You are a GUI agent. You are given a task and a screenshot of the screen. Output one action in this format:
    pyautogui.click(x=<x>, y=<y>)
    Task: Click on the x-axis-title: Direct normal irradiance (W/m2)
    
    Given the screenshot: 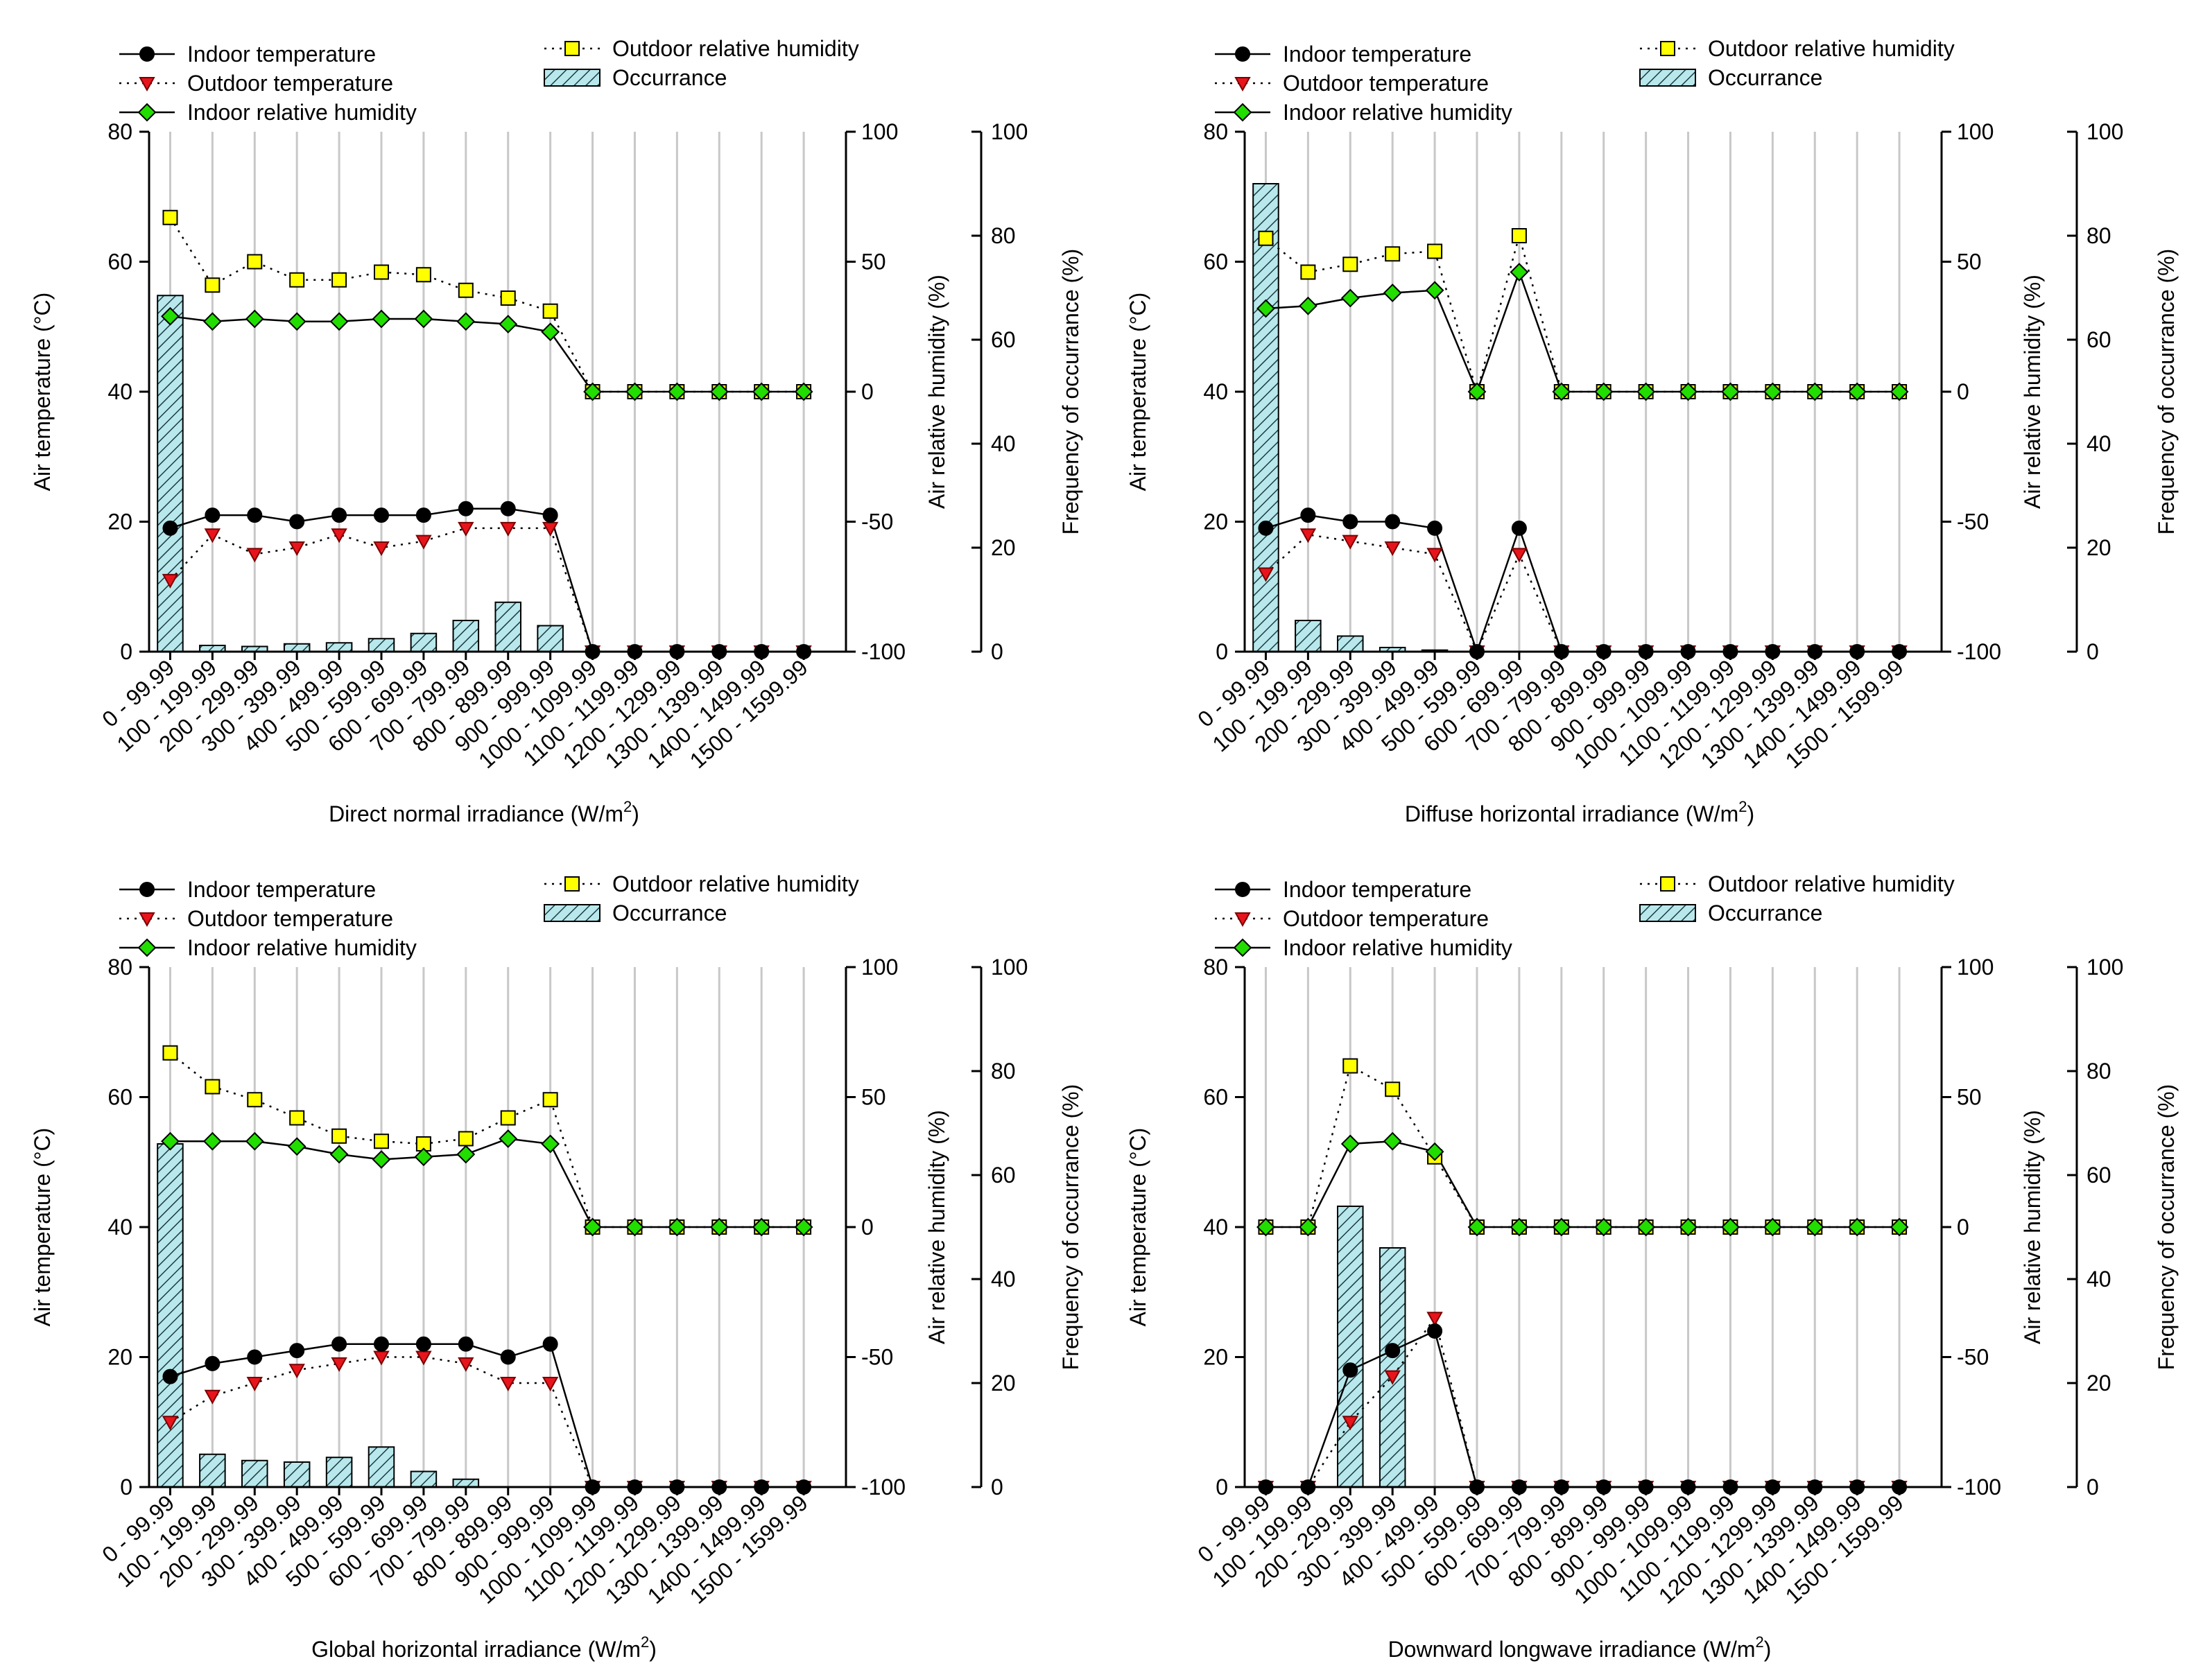 What is the action you would take?
    pyautogui.click(x=484, y=812)
    